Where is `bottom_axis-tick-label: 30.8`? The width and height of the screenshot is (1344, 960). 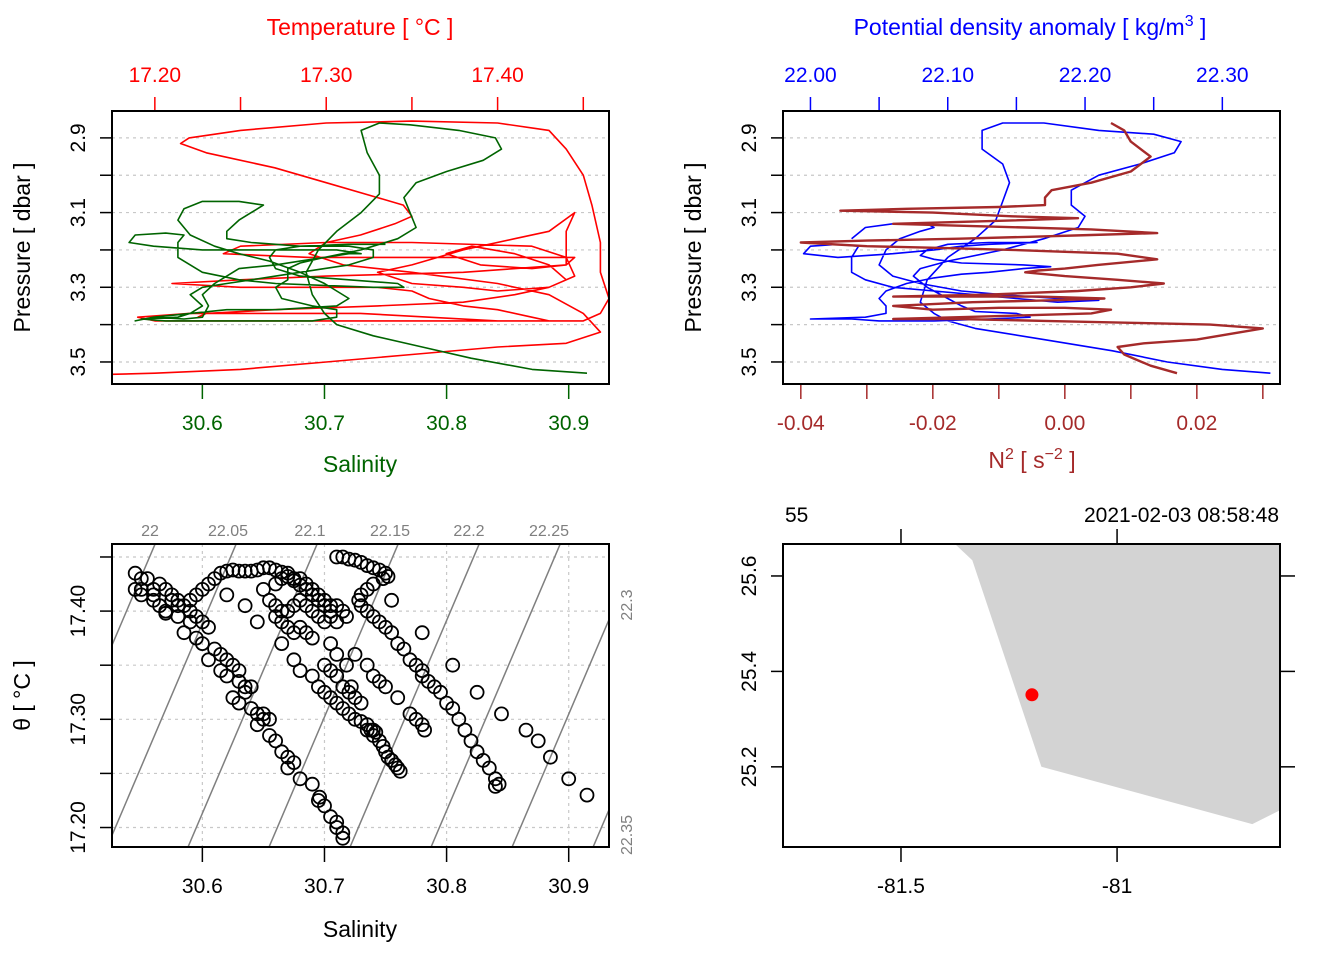 bottom_axis-tick-label: 30.8 is located at coordinates (446, 423).